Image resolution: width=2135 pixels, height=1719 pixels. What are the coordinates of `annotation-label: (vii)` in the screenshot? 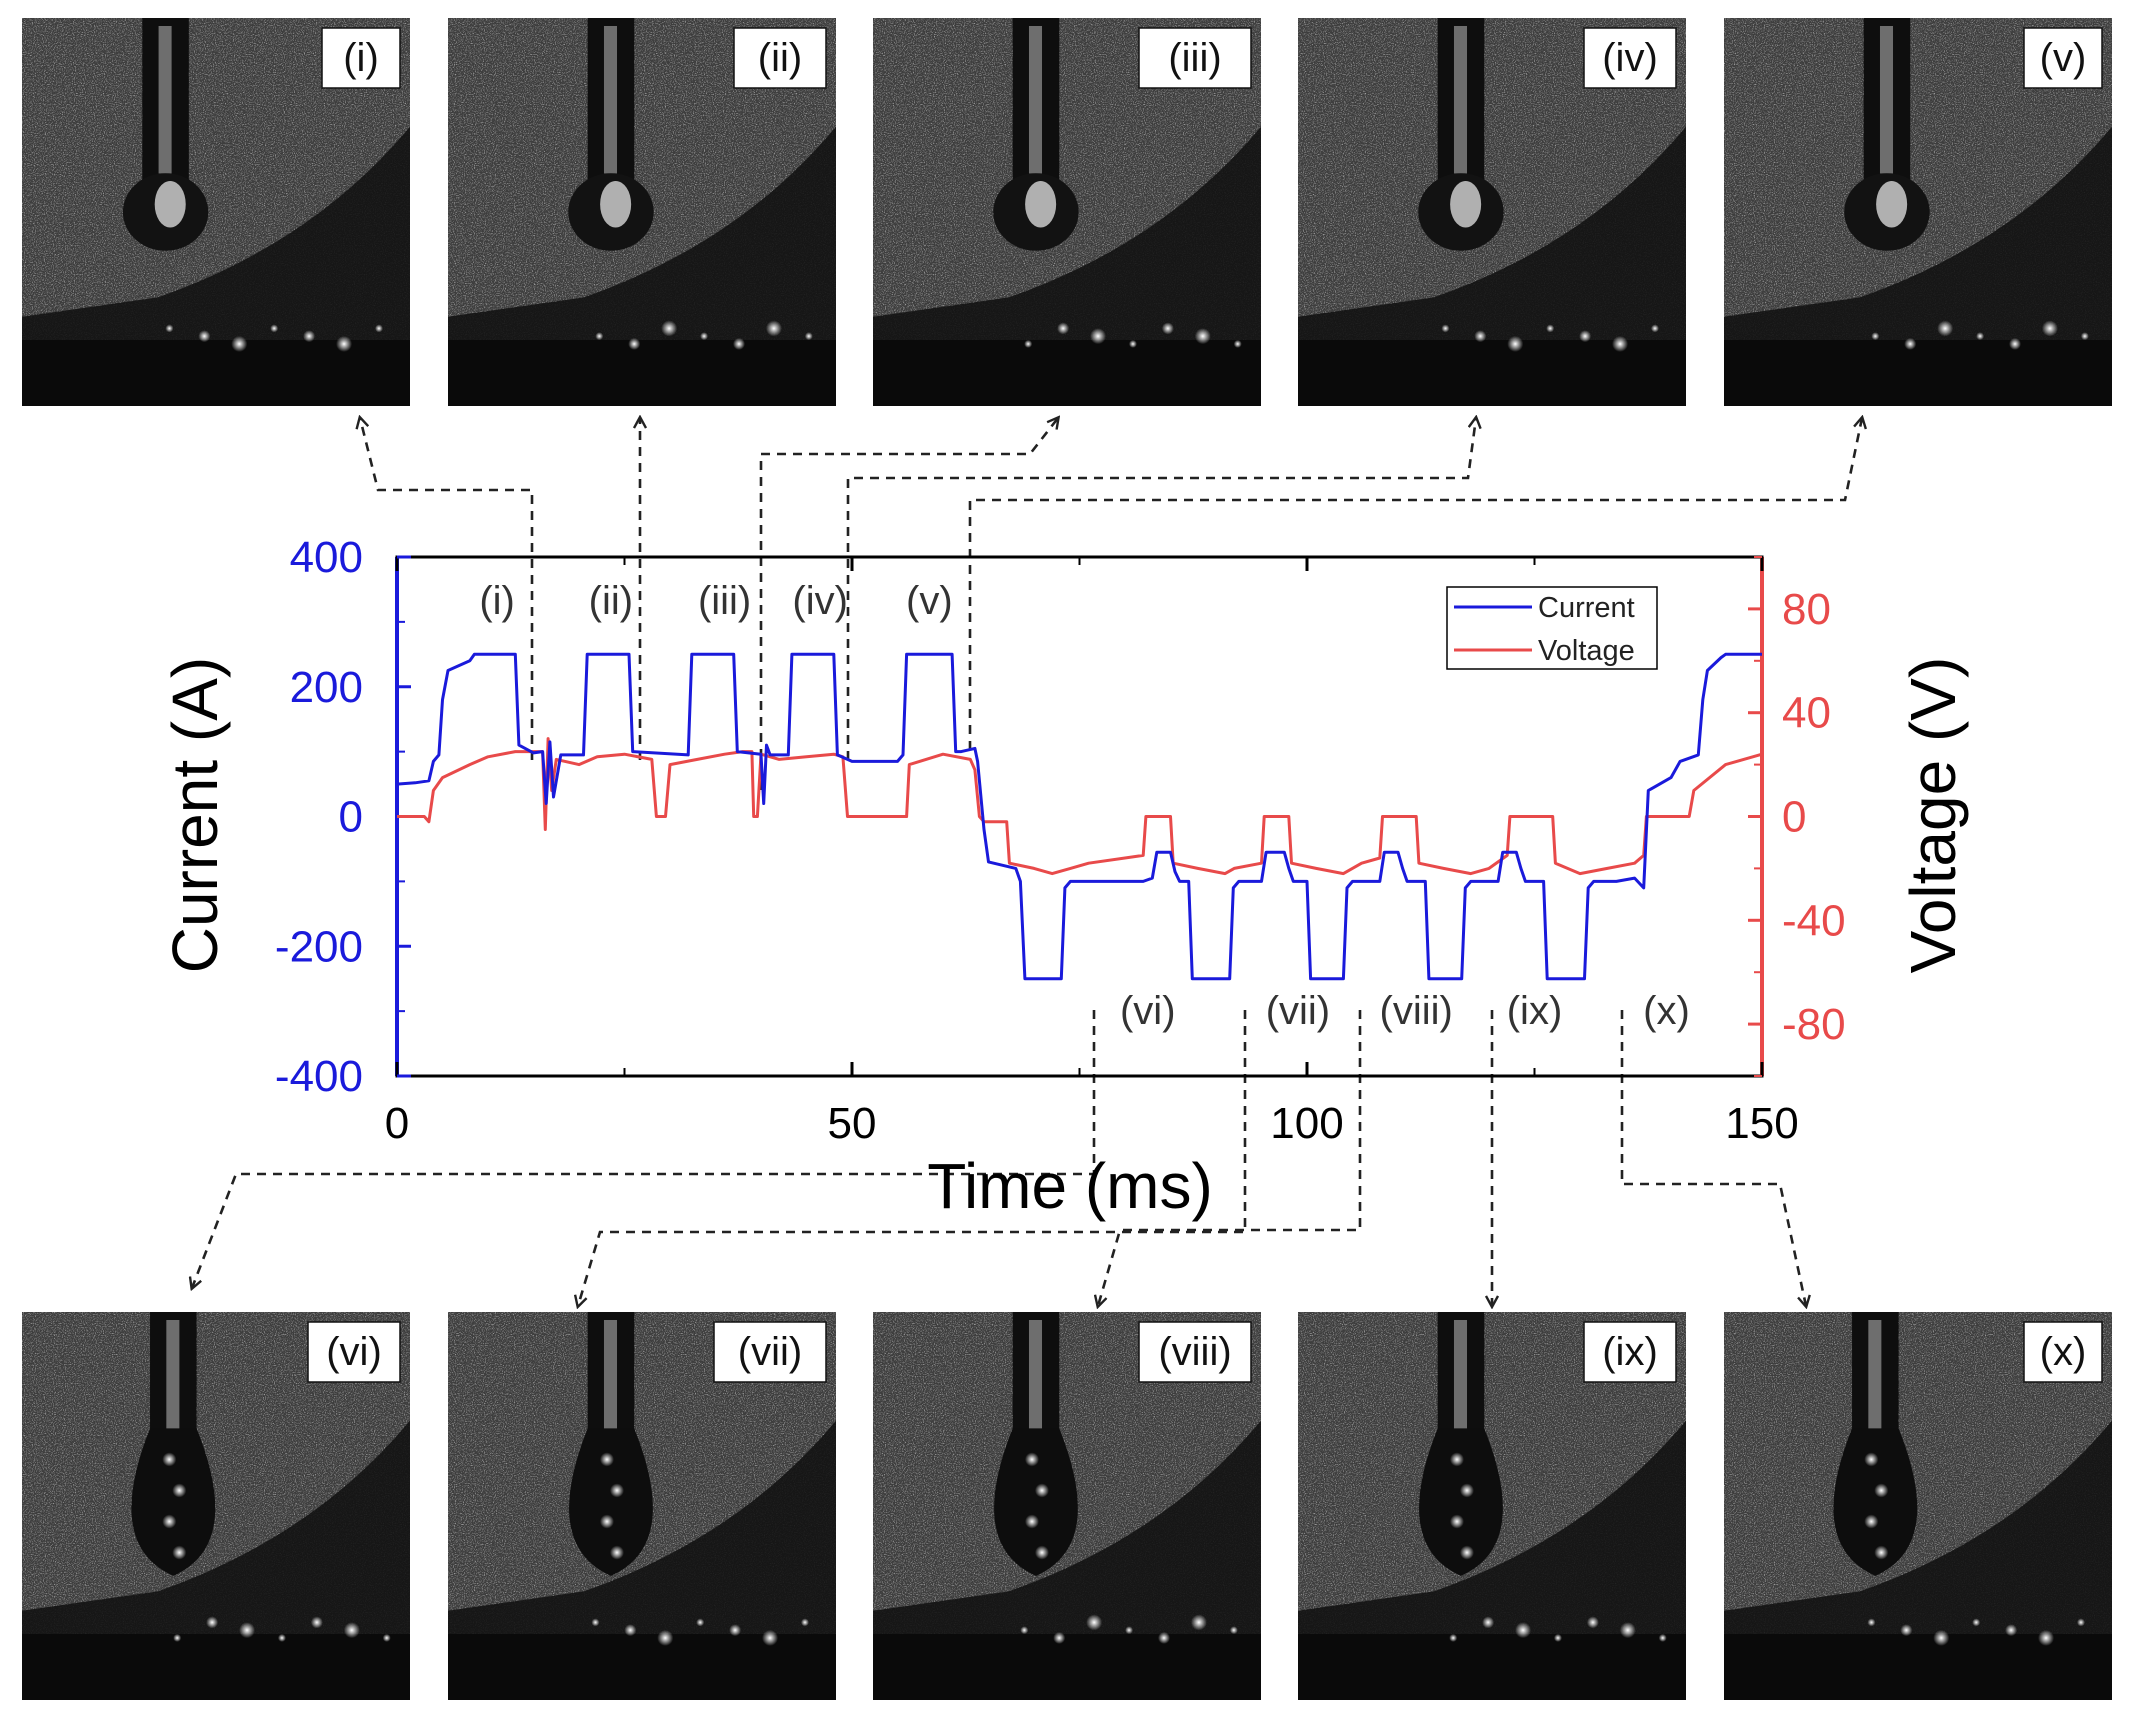 It's located at (1298, 1011).